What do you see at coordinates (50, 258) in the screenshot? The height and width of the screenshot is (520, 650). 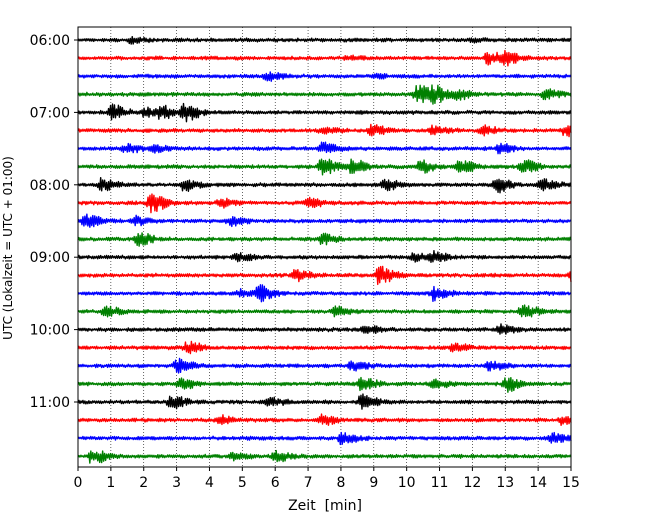 I see `y-tick-label: 09:00` at bounding box center [50, 258].